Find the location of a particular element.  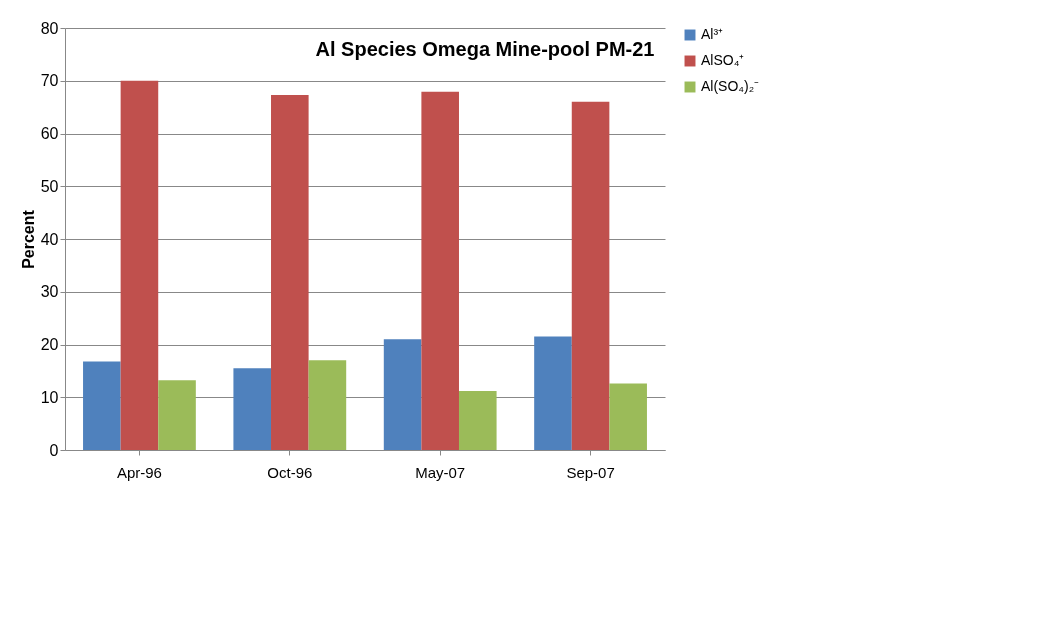

y-tick-label: 50 is located at coordinates (49, 186).